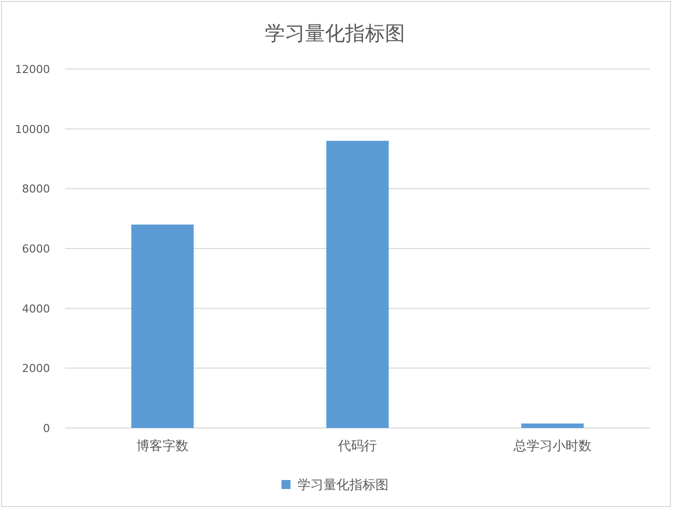 The height and width of the screenshot is (512, 694). Describe the element at coordinates (32, 129) in the screenshot. I see `y-tick-label: 10000` at that location.